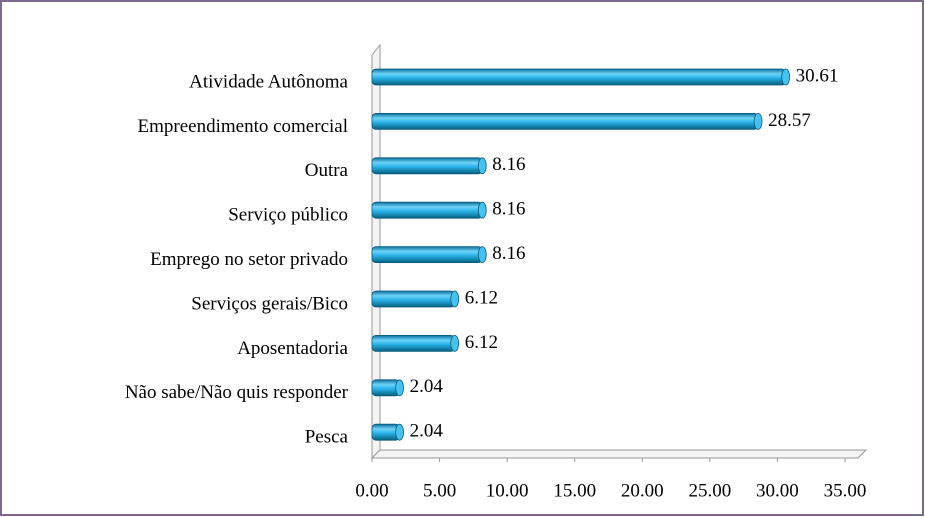 The width and height of the screenshot is (925, 517). Describe the element at coordinates (268, 81) in the screenshot. I see `y-tick-label: Atividade Autônoma` at that location.